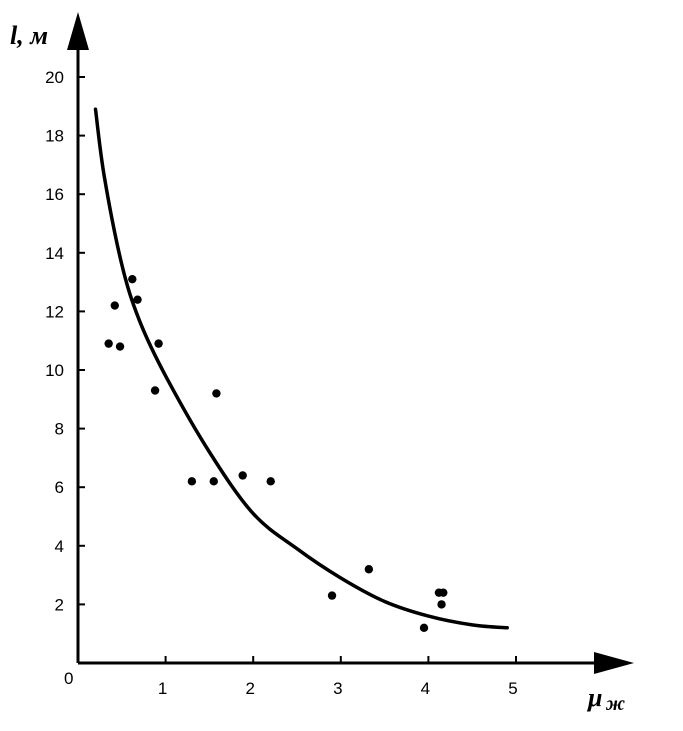  Describe the element at coordinates (54, 253) in the screenshot. I see `y-tick-label: 14` at that location.